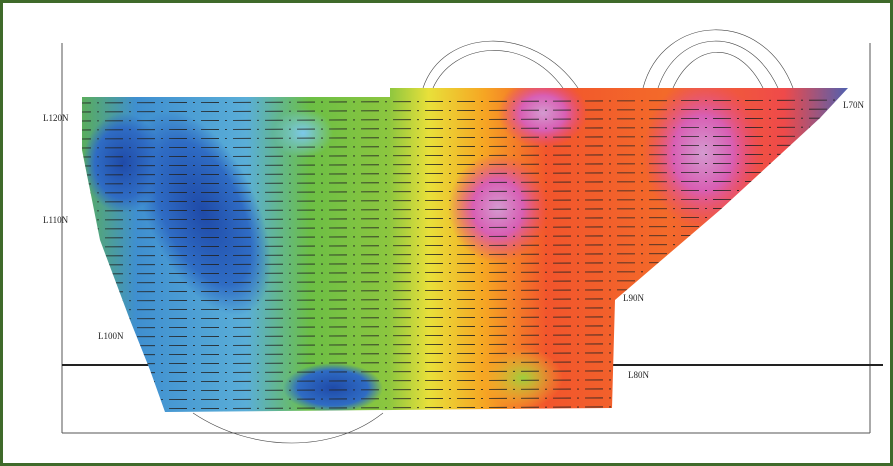 The width and height of the screenshot is (893, 466). What do you see at coordinates (56, 220) in the screenshot?
I see `line-label: L110N` at bounding box center [56, 220].